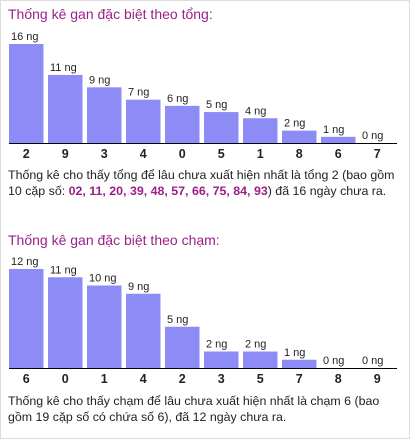  Describe the element at coordinates (327, 191) in the screenshot. I see `gan-by-sum-desc-after: ) đã 16 ngày chưa ra.` at that location.